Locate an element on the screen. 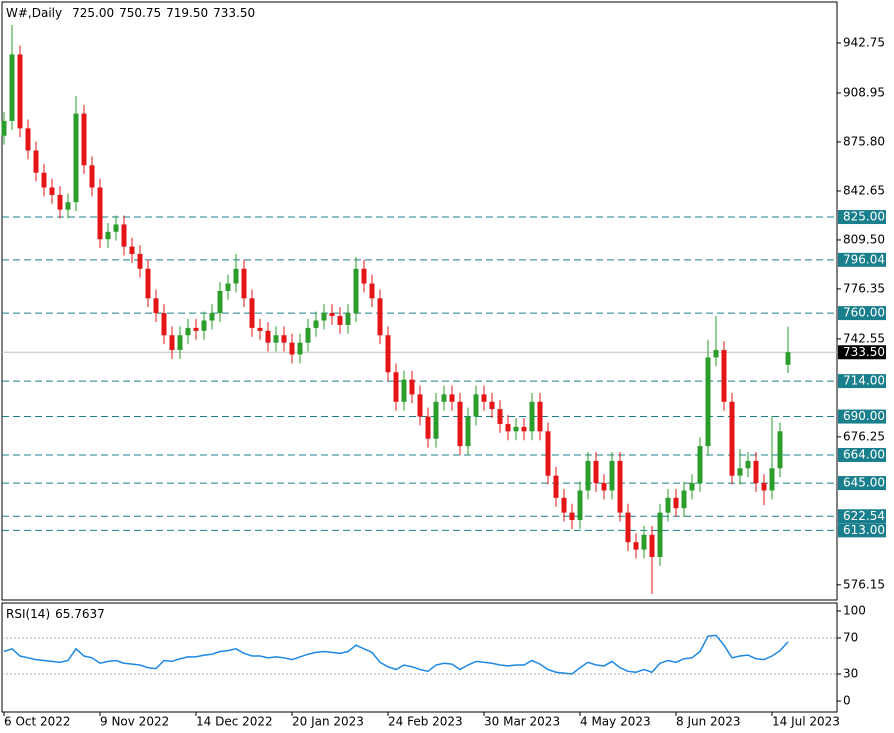 The height and width of the screenshot is (733, 894). y-tick-label: 0 is located at coordinates (847, 701).